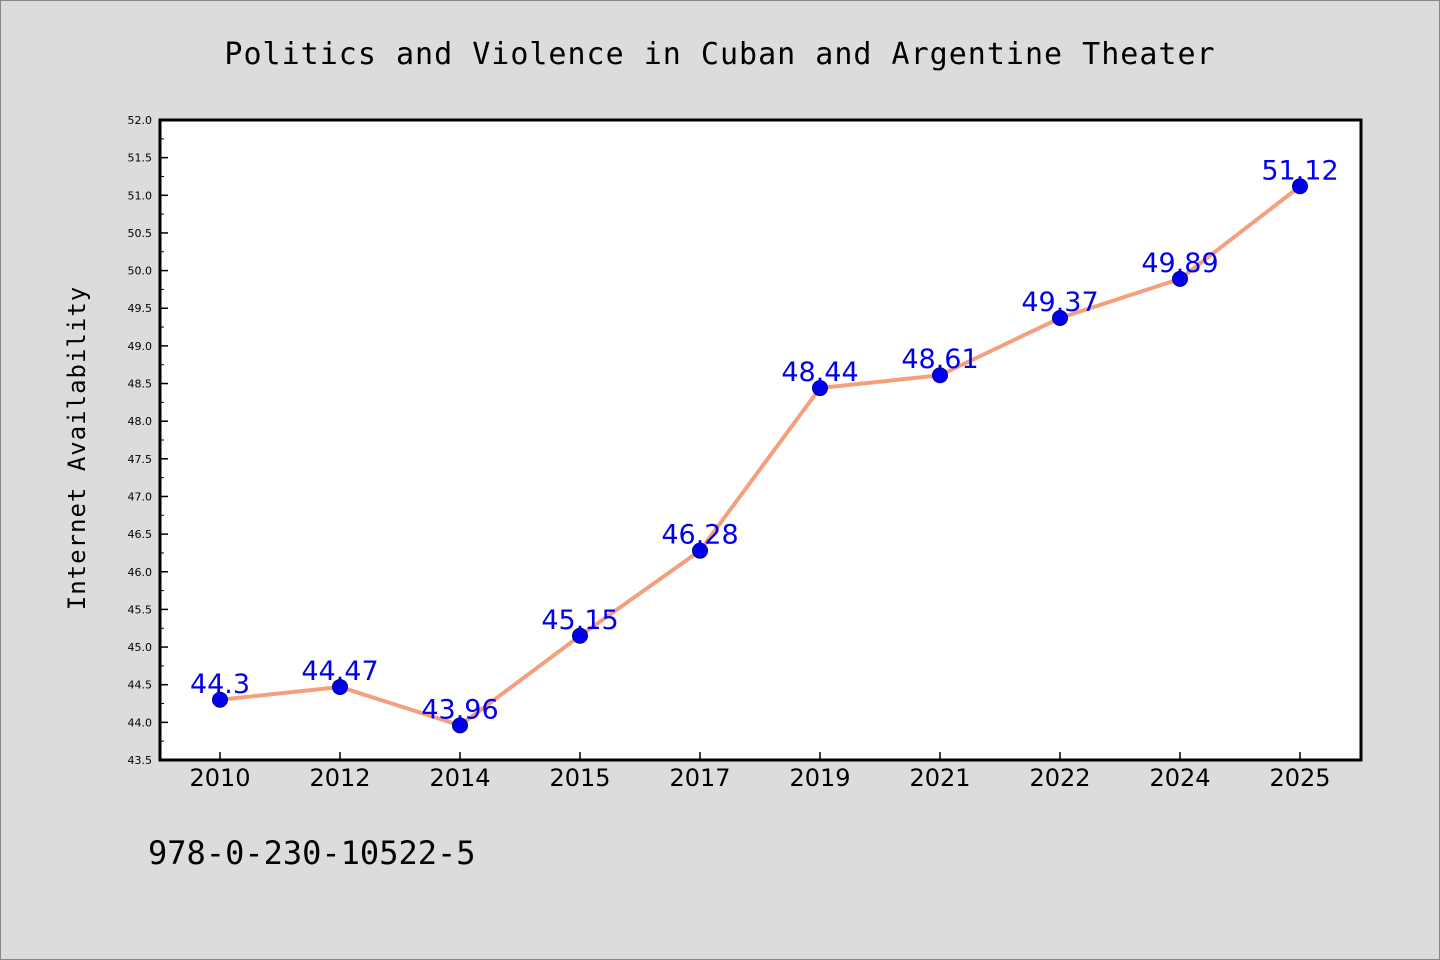  Describe the element at coordinates (459, 778) in the screenshot. I see `x-tick-label-2: 2014` at that location.